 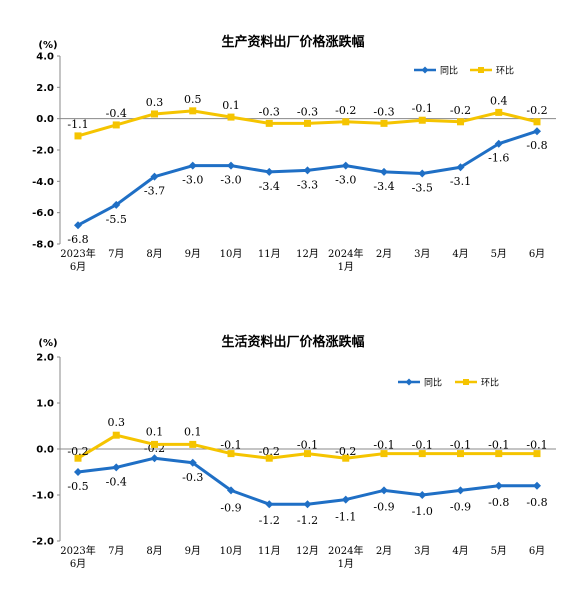 What do you see at coordinates (77, 486) in the screenshot?
I see `data-label-同比: -0.5` at bounding box center [77, 486].